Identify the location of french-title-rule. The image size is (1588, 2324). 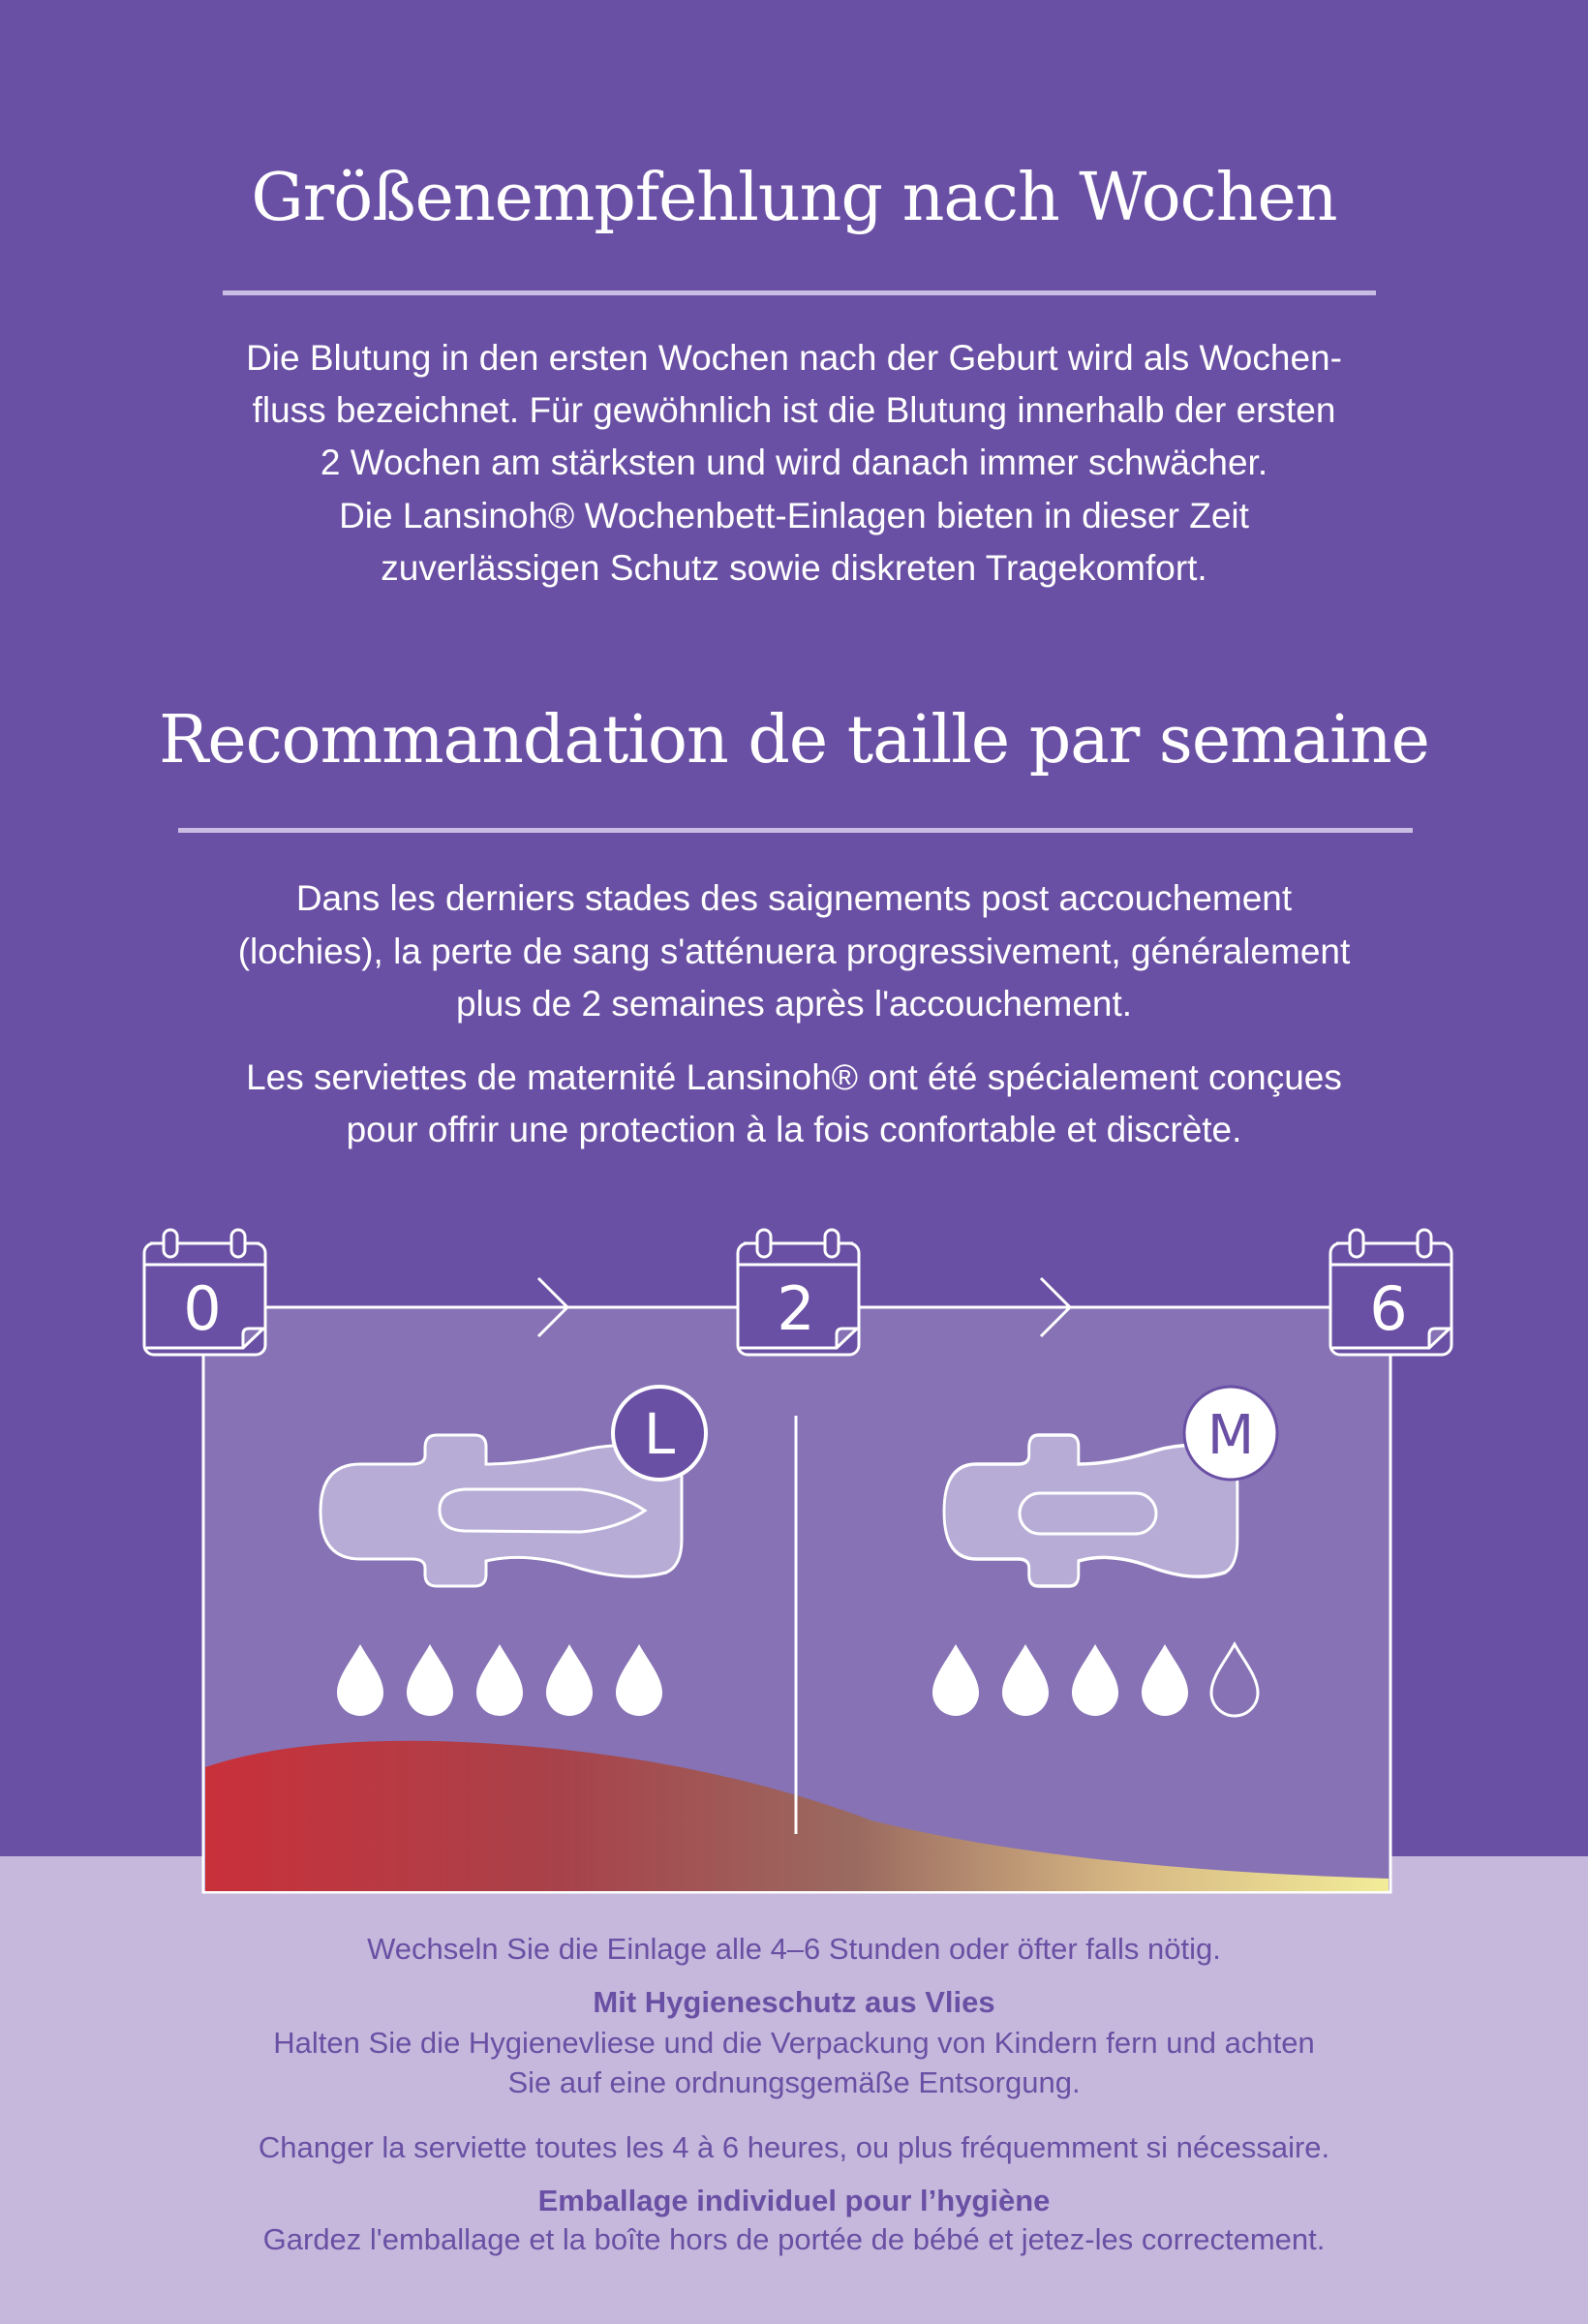
(795, 830).